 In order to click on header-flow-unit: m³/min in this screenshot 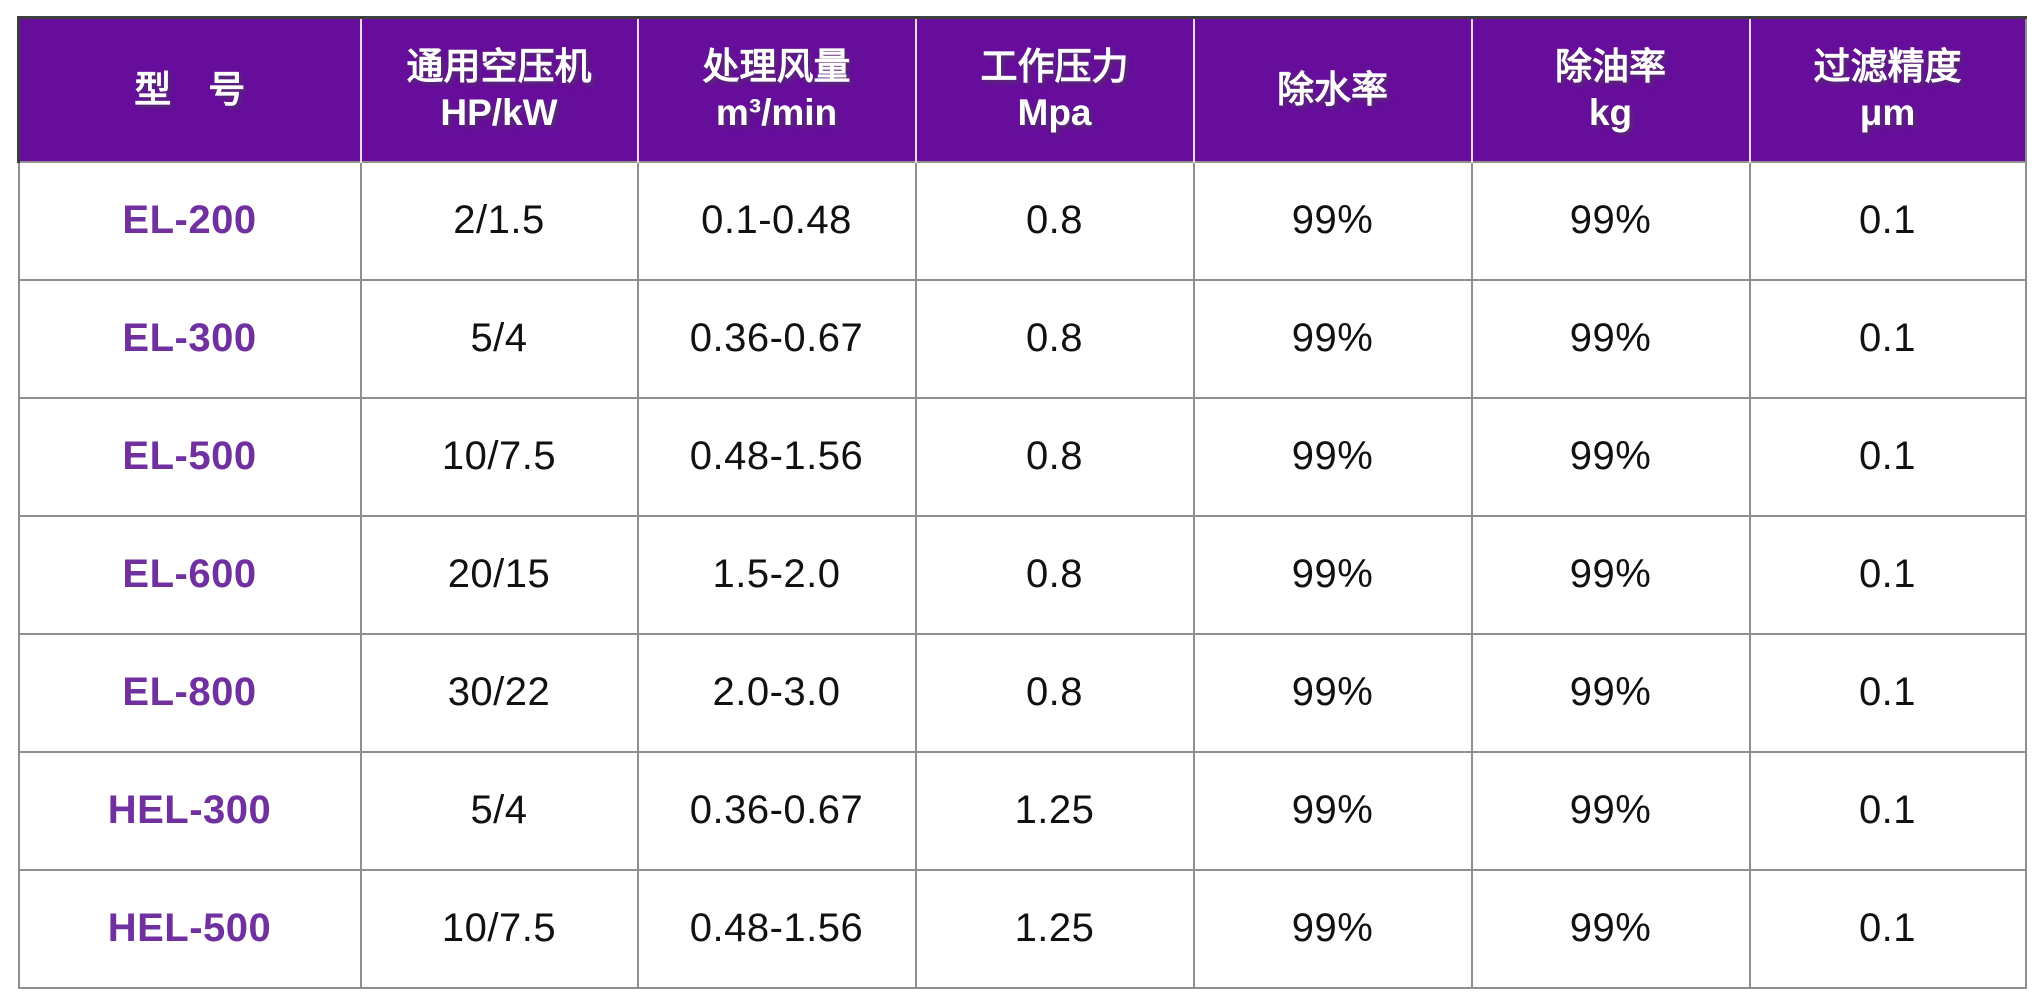, I will do `click(776, 112)`.